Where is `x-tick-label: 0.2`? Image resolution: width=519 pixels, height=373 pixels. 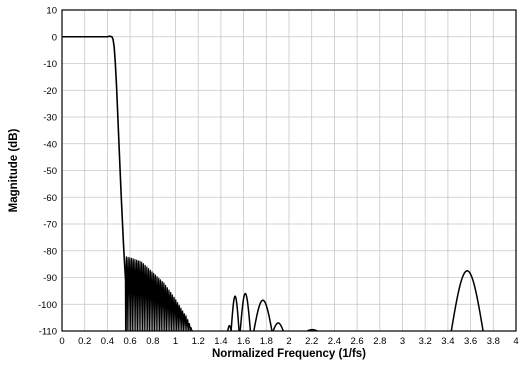
x-tick-label: 0.2 is located at coordinates (84, 341).